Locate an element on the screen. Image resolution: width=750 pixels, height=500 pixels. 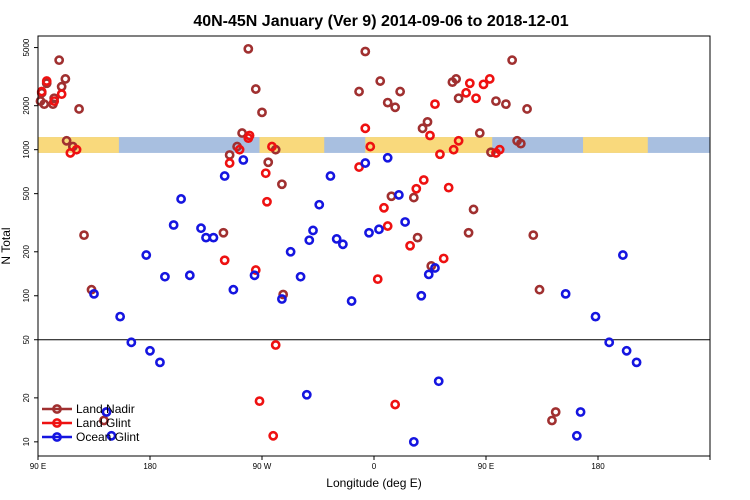
x-tick-label: 180 is located at coordinates (598, 466).